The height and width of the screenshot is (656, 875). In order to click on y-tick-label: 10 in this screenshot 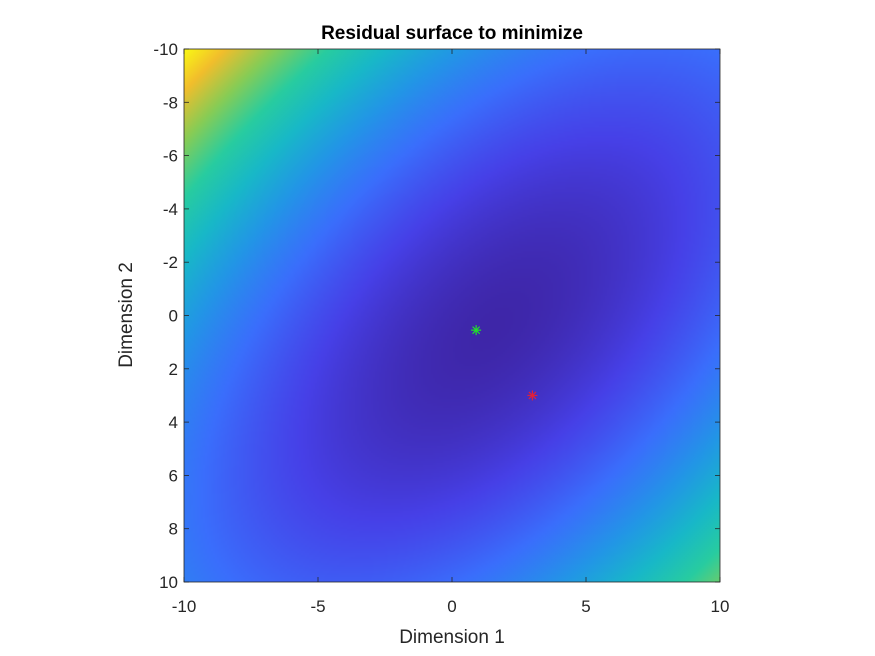, I will do `click(168, 582)`.